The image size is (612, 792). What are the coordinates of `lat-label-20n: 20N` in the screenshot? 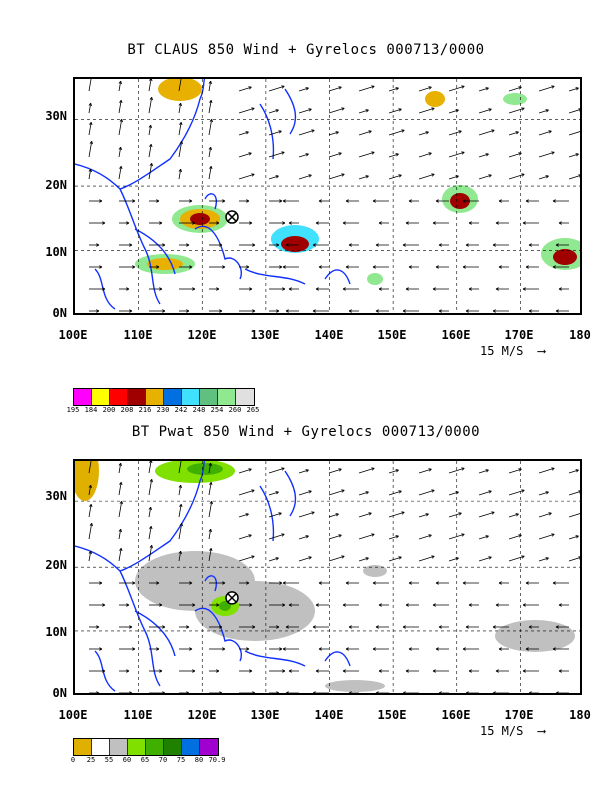 It's located at (56, 185).